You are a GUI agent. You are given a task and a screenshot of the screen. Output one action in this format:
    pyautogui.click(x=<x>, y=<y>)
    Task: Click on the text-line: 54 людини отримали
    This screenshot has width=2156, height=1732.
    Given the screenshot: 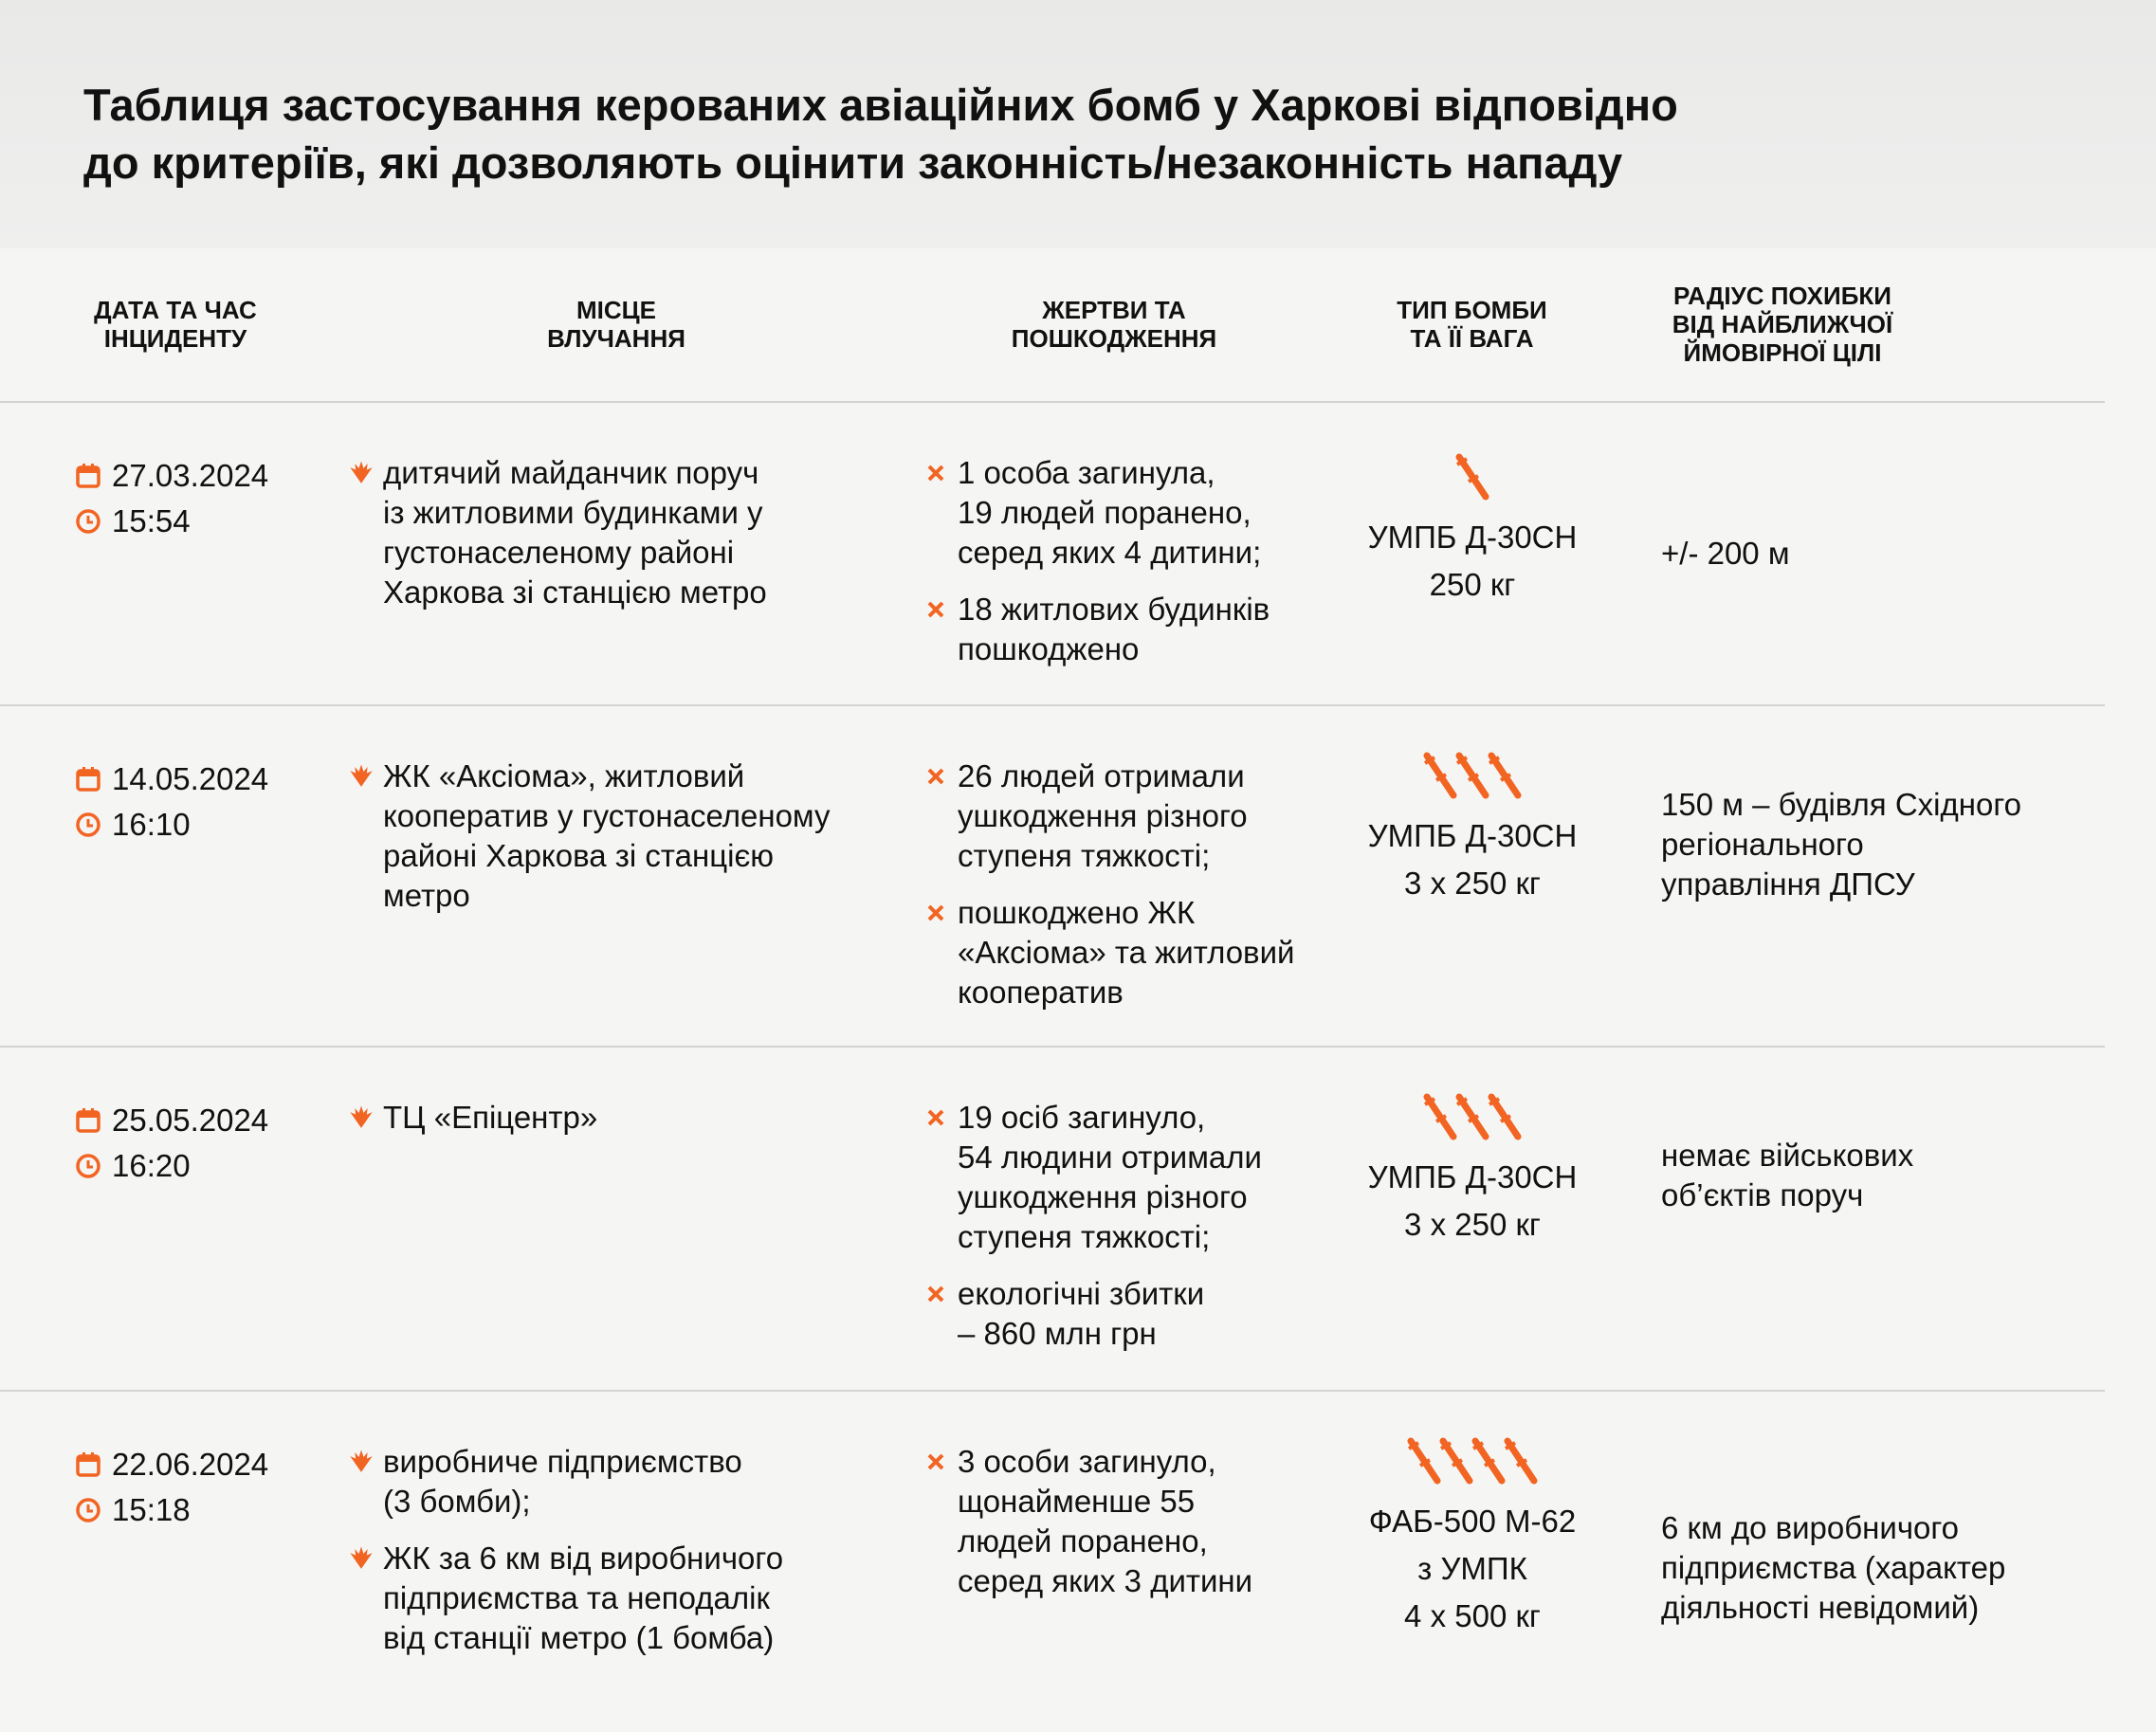 What is the action you would take?
    pyautogui.click(x=1110, y=1157)
    